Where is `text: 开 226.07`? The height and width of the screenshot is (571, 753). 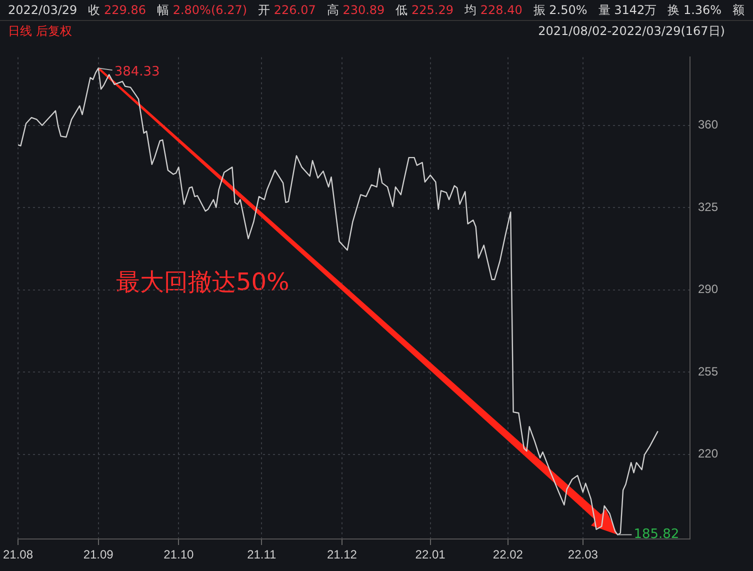
text: 开 226.07 is located at coordinates (287, 10).